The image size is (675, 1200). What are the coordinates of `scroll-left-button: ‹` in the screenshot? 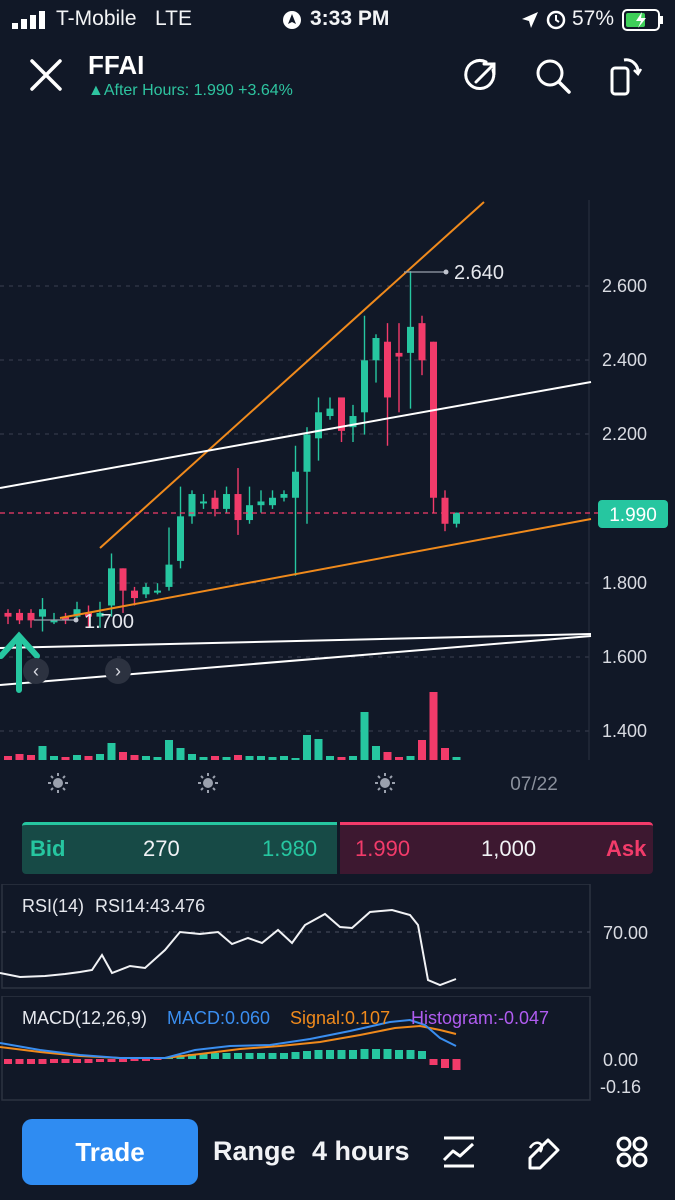 It's located at (36, 671).